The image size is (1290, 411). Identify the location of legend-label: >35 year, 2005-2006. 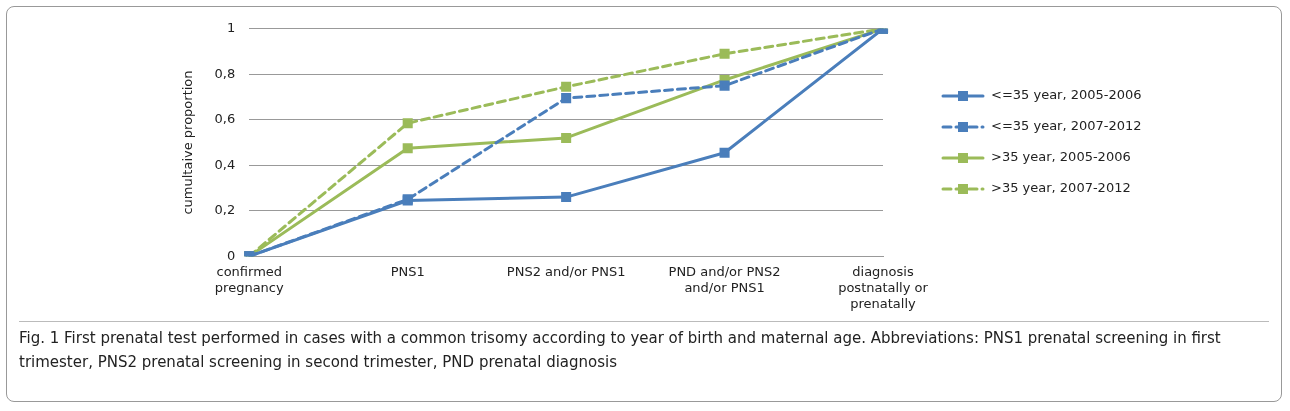
(1061, 157).